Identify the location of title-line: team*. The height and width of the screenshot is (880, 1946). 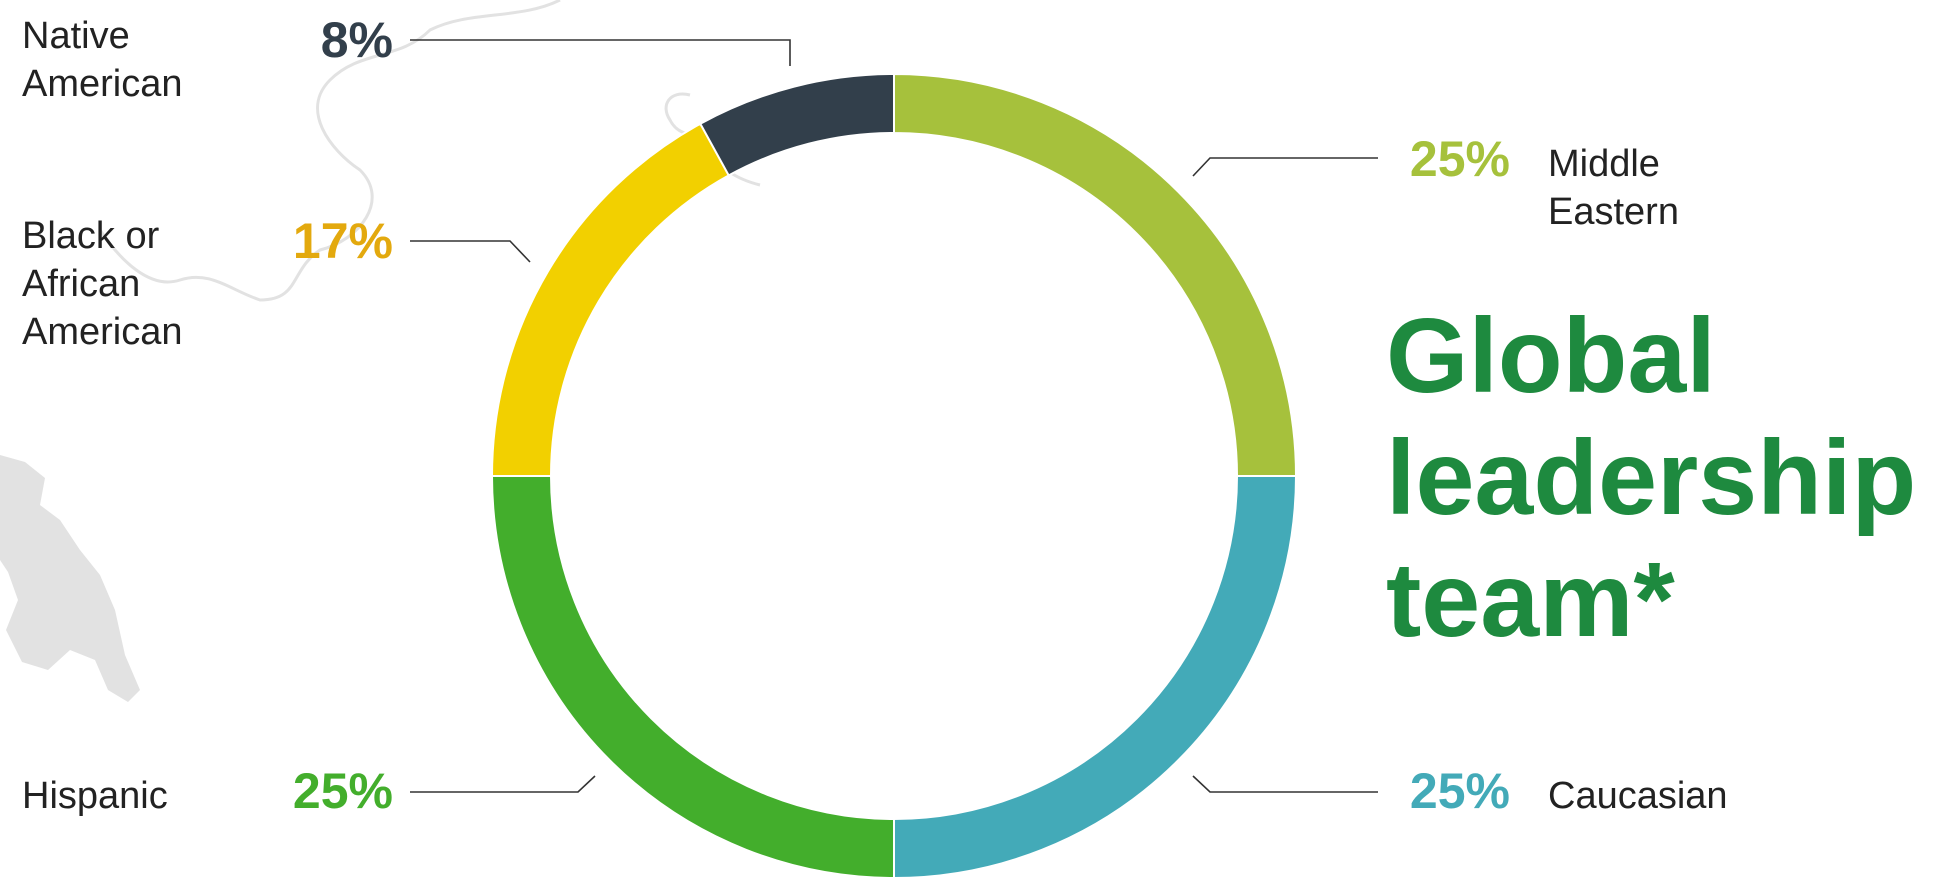
(1530, 600).